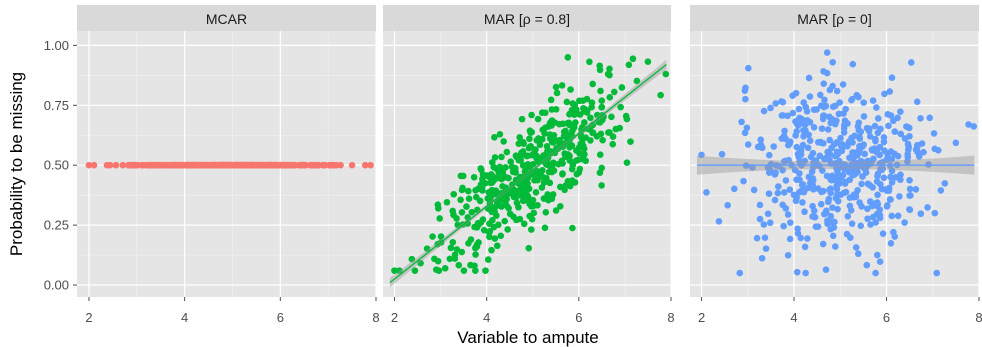 The width and height of the screenshot is (982, 347). Describe the element at coordinates (978, 317) in the screenshot. I see `x-tick-label: 8` at that location.